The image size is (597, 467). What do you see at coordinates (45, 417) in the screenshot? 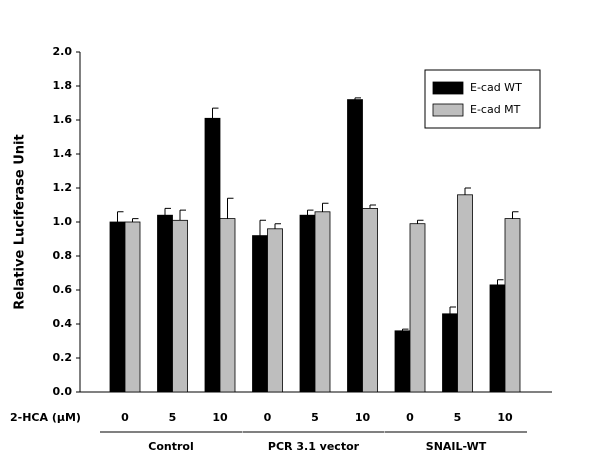
I see `x-axis-label: 2-HCA (μM)` at bounding box center [45, 417].